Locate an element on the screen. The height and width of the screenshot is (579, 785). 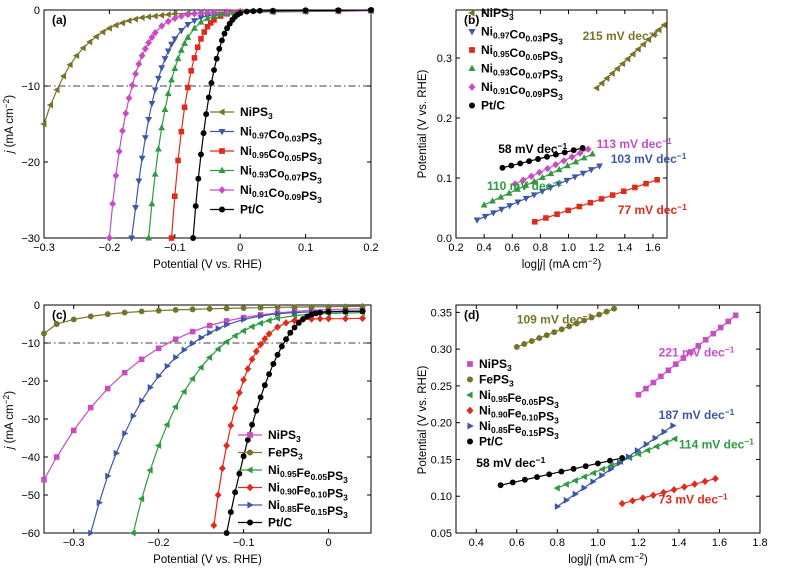
x-tick-label: 0.1 is located at coordinates (305, 248).